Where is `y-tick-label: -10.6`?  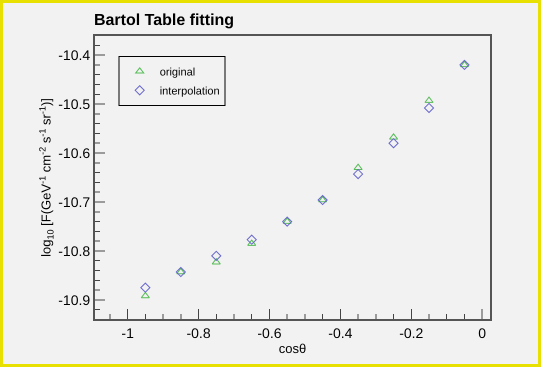
y-tick-label: -10.6 is located at coordinates (74, 152).